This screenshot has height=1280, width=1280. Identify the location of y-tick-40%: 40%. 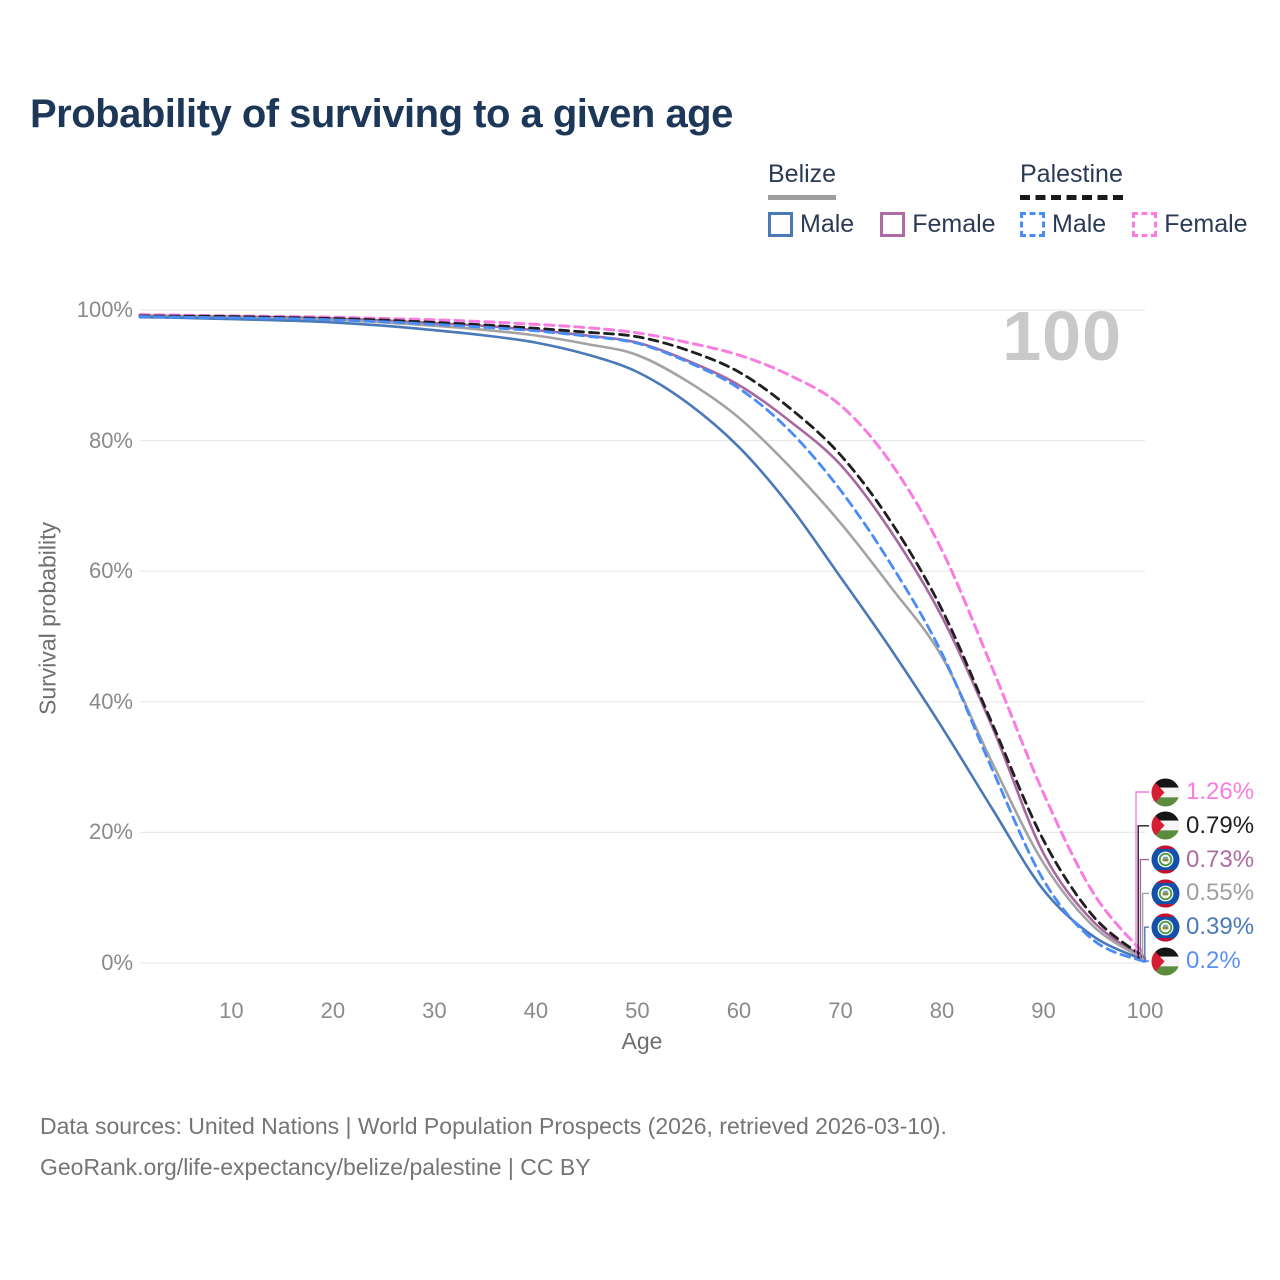
(110, 701).